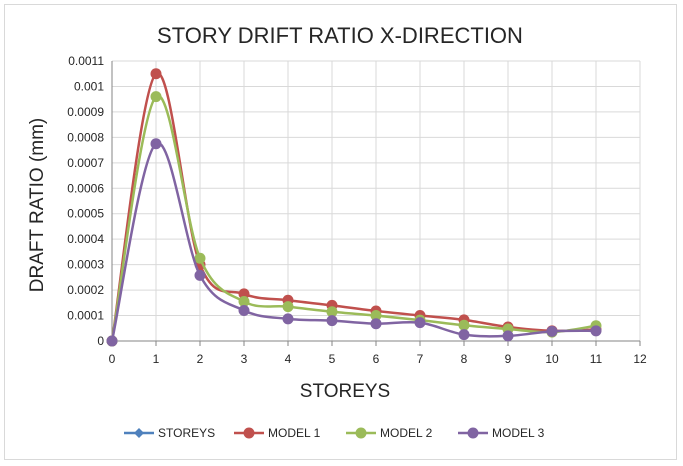  What do you see at coordinates (200, 359) in the screenshot?
I see `x-tick-label: 2` at bounding box center [200, 359].